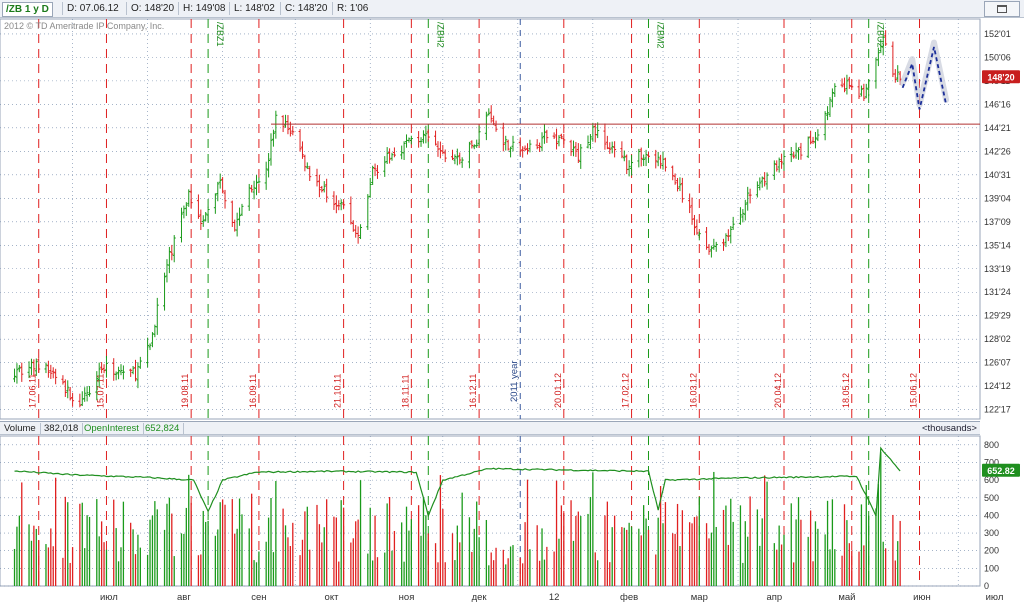  Describe the element at coordinates (924, 78) in the screenshot. I see `forecast-path` at that location.